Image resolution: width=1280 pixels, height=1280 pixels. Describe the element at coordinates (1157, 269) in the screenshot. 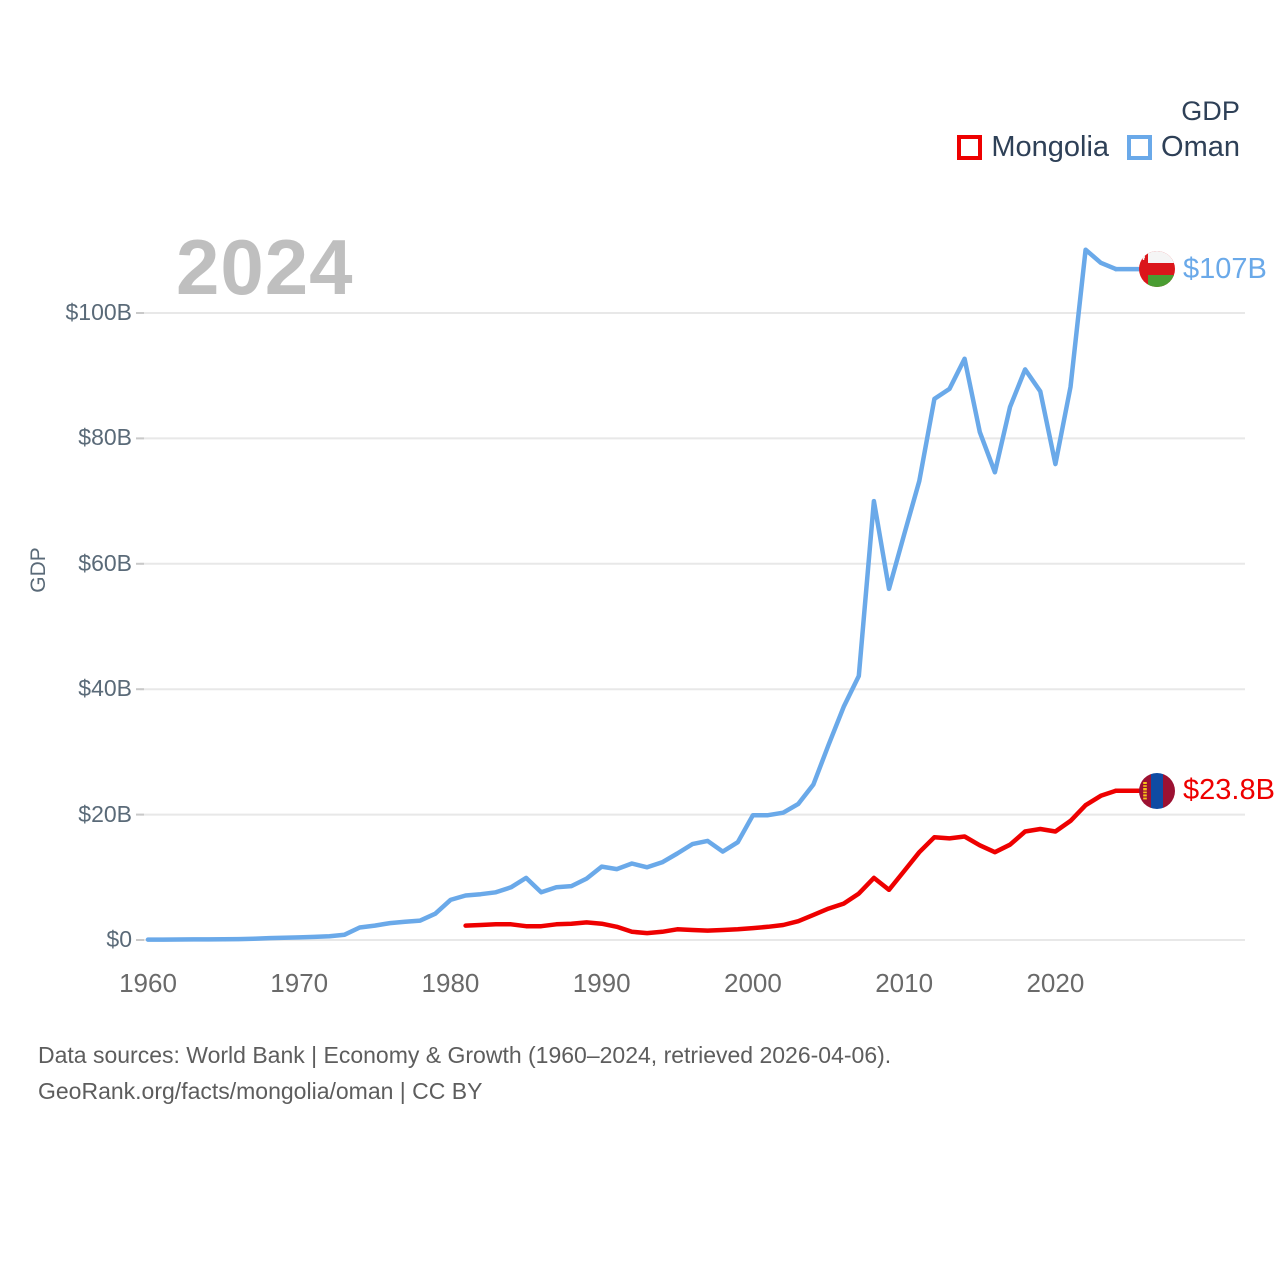

I see `oman-flag-icon` at that location.